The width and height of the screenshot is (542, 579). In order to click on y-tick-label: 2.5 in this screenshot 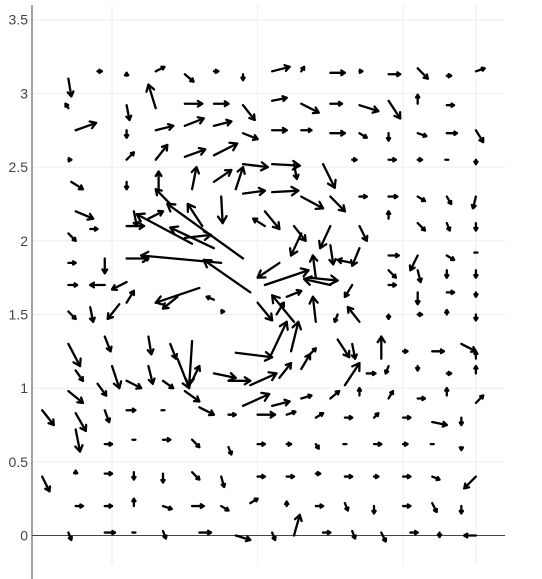, I will do `click(19, 167)`.